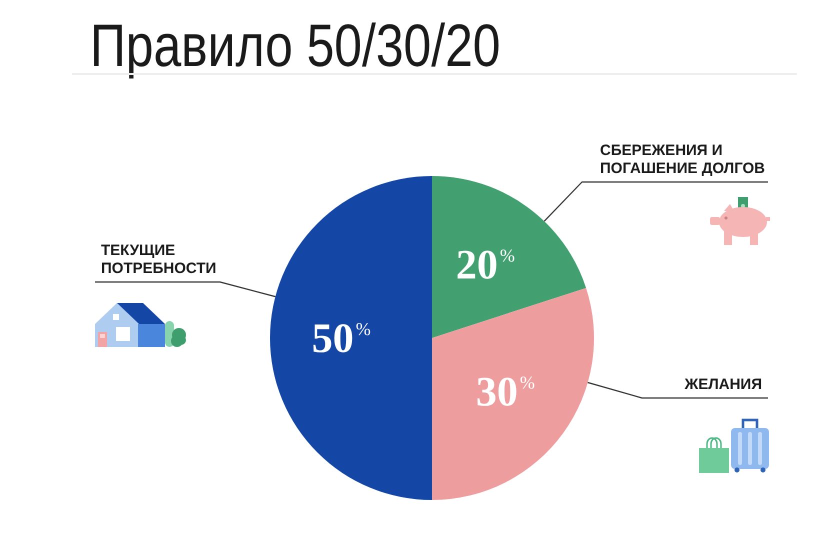 The width and height of the screenshot is (838, 555). I want to click on slice-label: ЖЕЛАНИЯ, so click(723, 384).